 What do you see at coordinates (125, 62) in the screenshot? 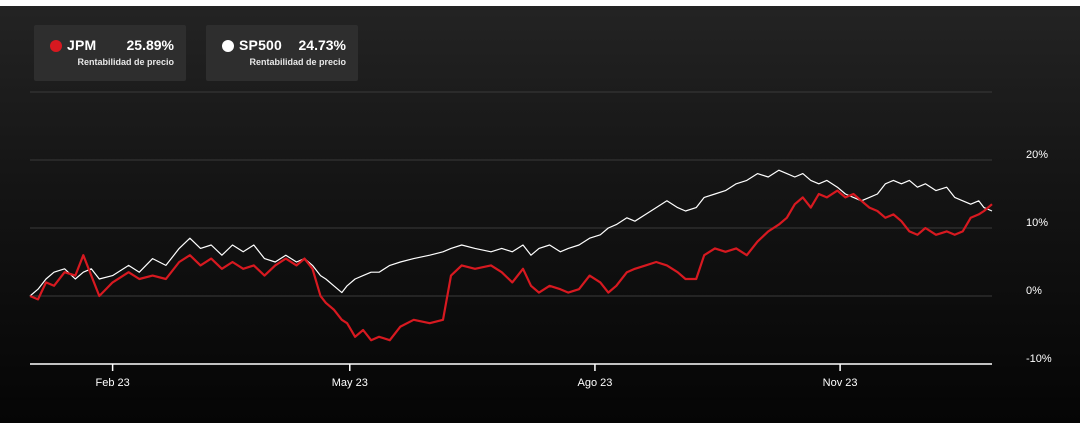
I see `jpm-return-label: Rentabilidad de precio` at bounding box center [125, 62].